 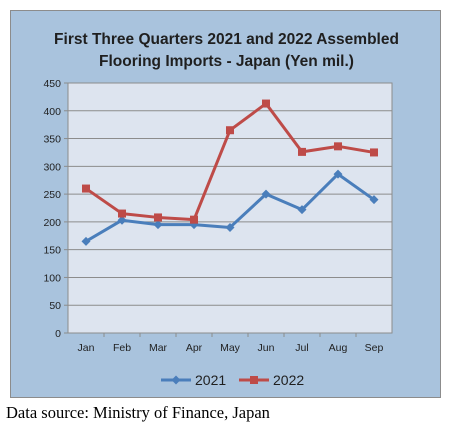 What do you see at coordinates (52, 251) in the screenshot?
I see `y-tick-label: 150` at bounding box center [52, 251].